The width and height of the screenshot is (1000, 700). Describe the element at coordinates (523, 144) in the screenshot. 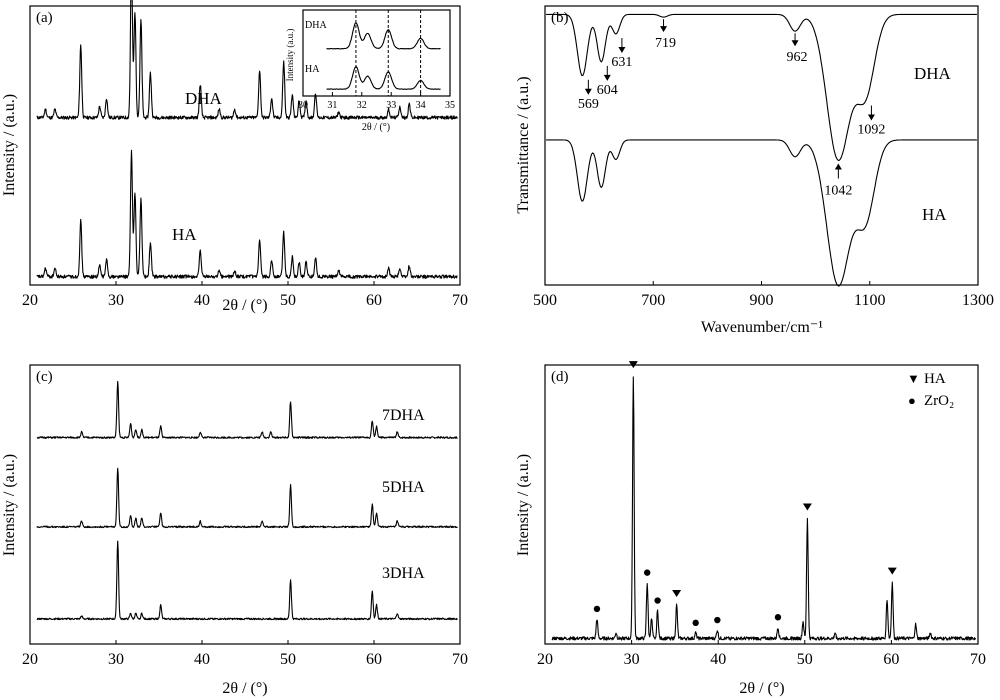

I see `panel-b-ylabel: Transmittance / (a.u.)` at that location.